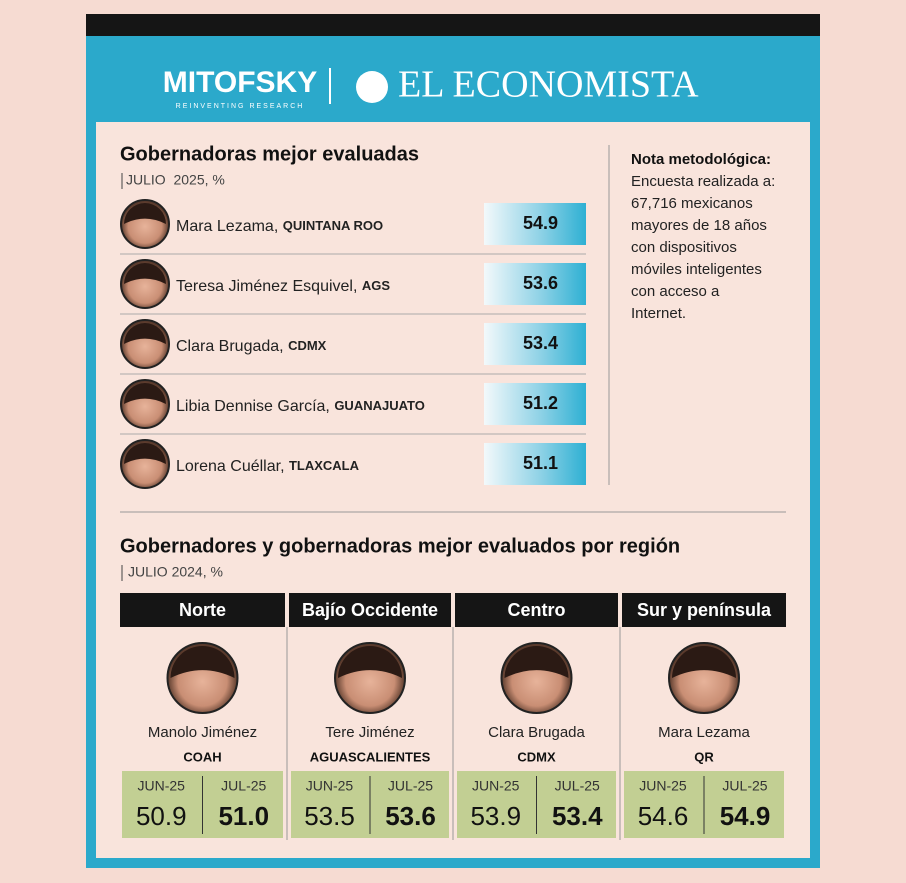 The height and width of the screenshot is (883, 906). Describe the element at coordinates (548, 85) in the screenshot. I see `brand-economista: EL ECONOMISTA` at that location.